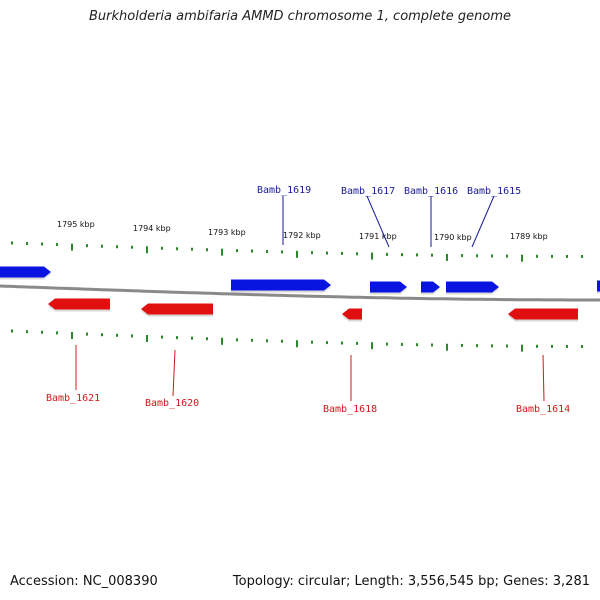 This screenshot has height=600, width=600. Describe the element at coordinates (494, 191) in the screenshot. I see `gene-label: Bamb_1615` at that location.